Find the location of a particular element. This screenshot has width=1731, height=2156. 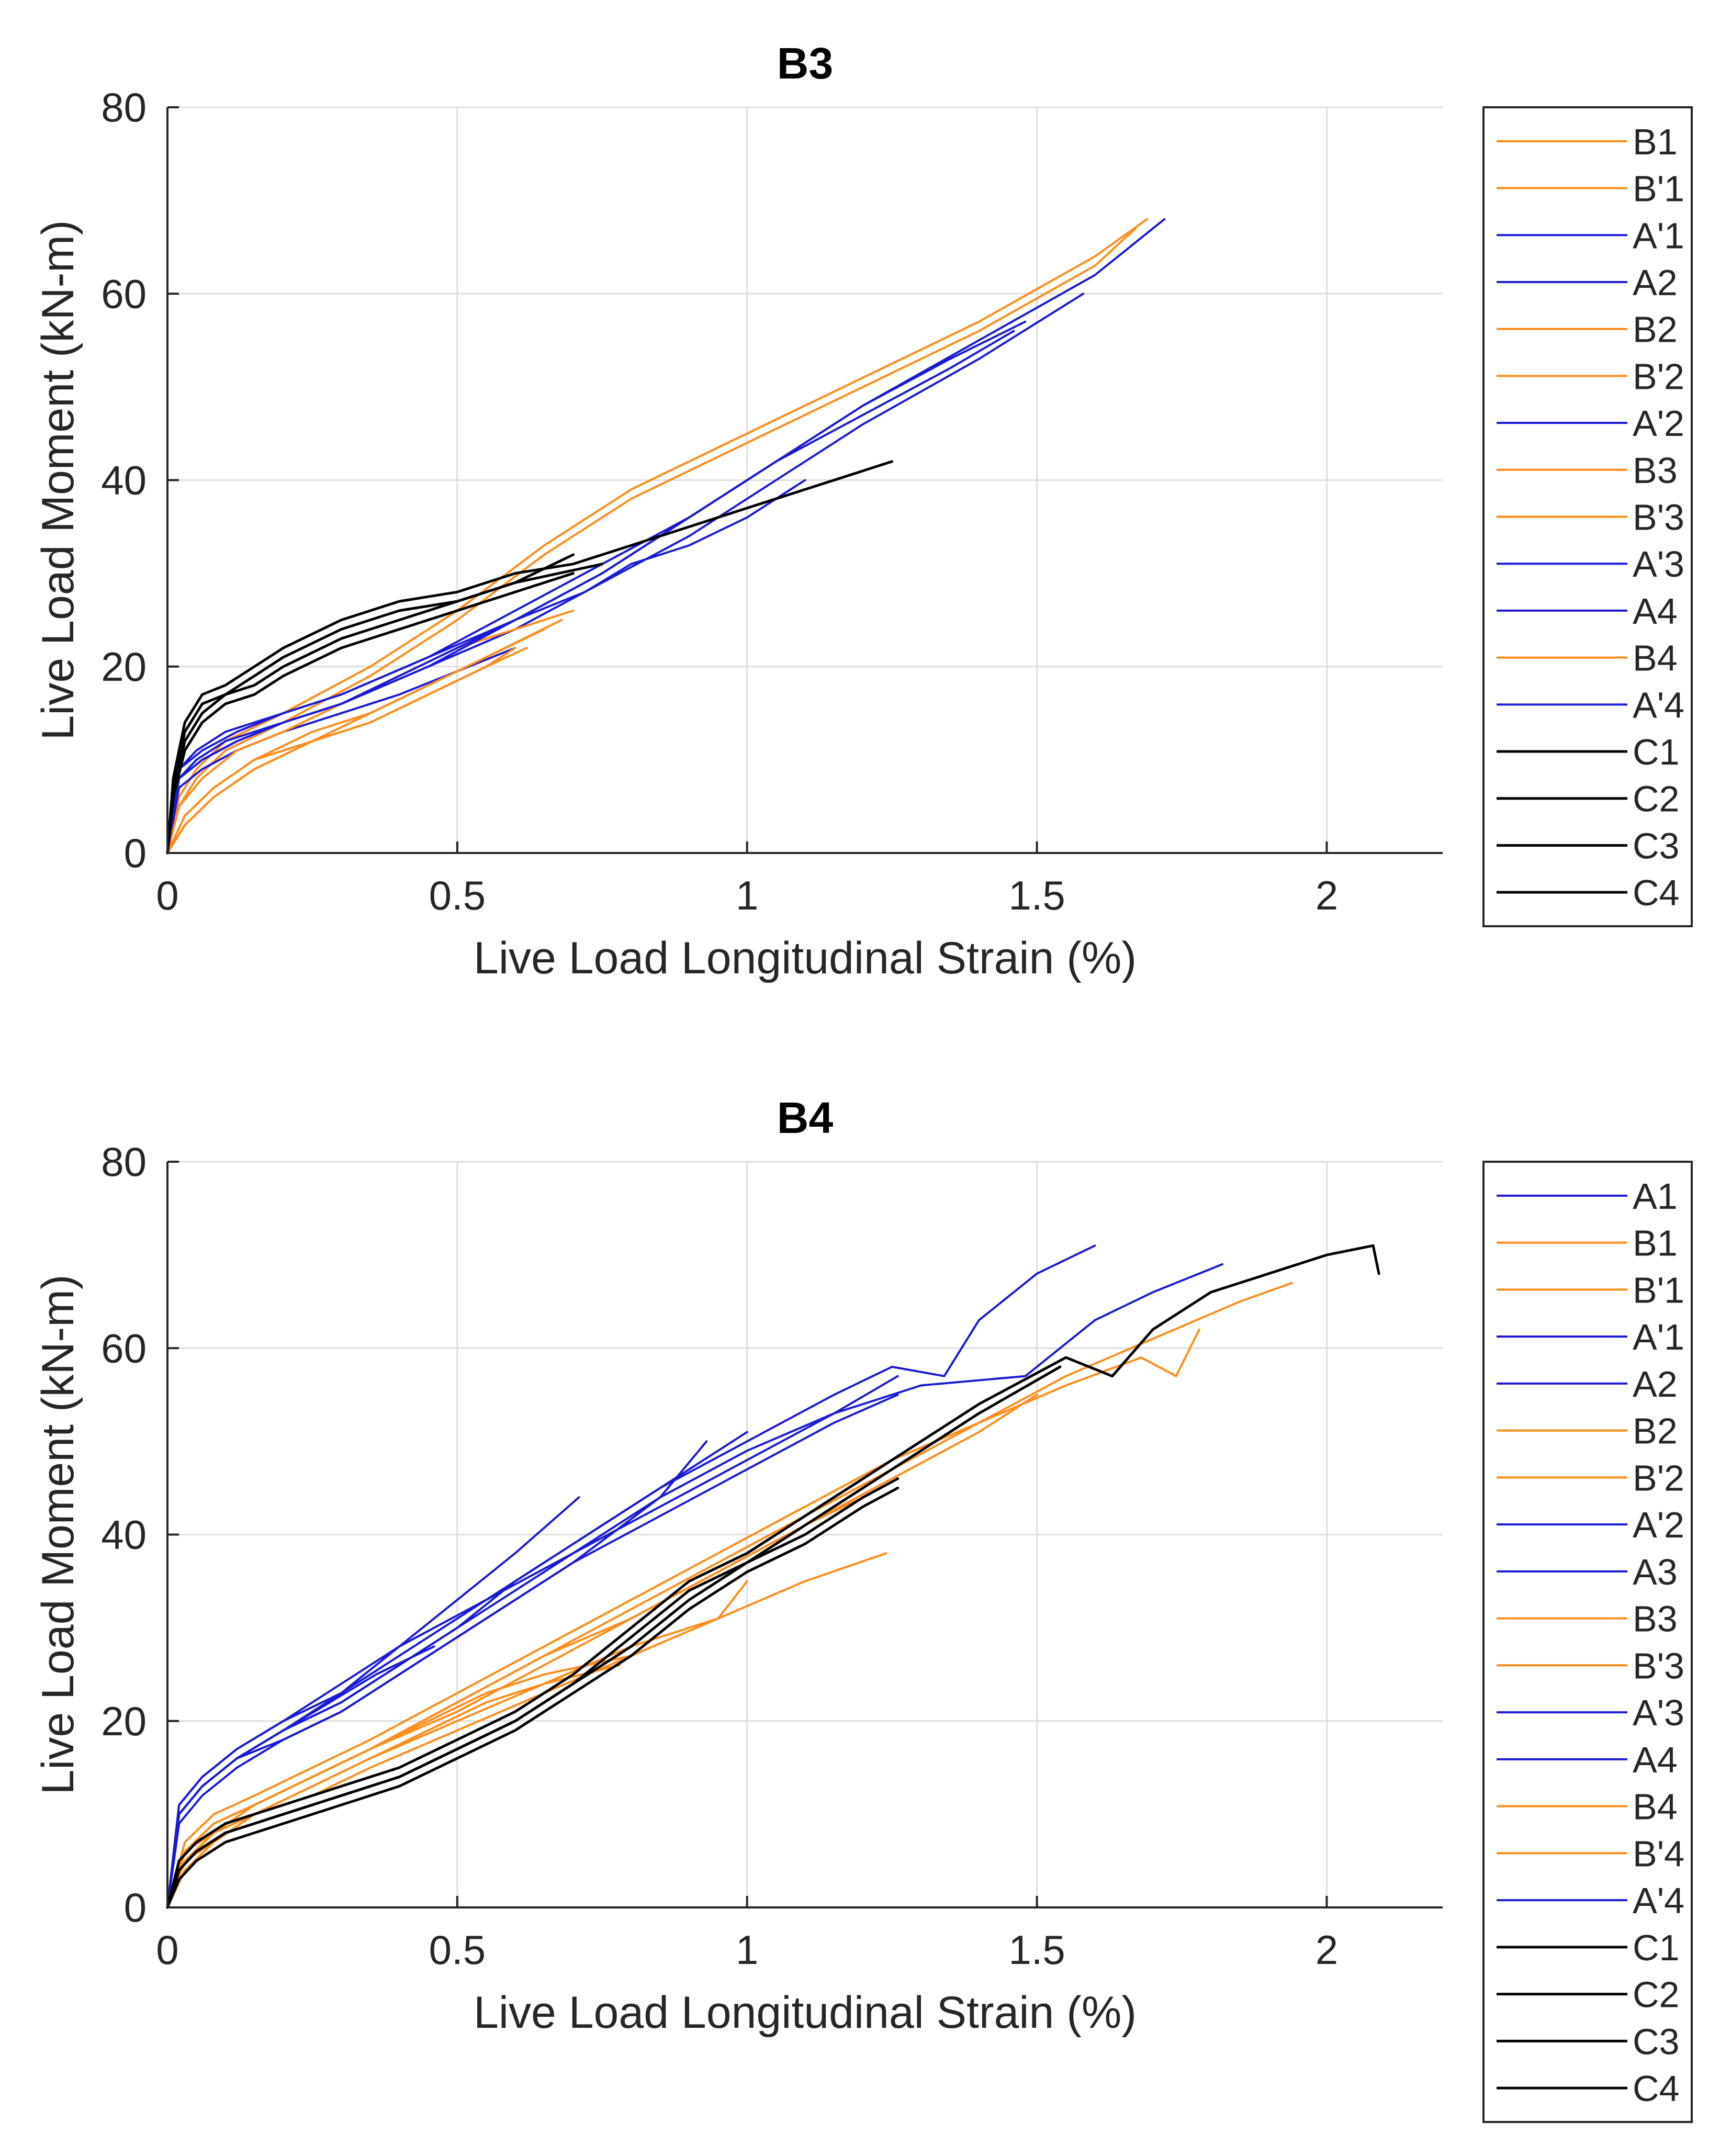

legend-label-bp4: B'4 is located at coordinates (1659, 1853).